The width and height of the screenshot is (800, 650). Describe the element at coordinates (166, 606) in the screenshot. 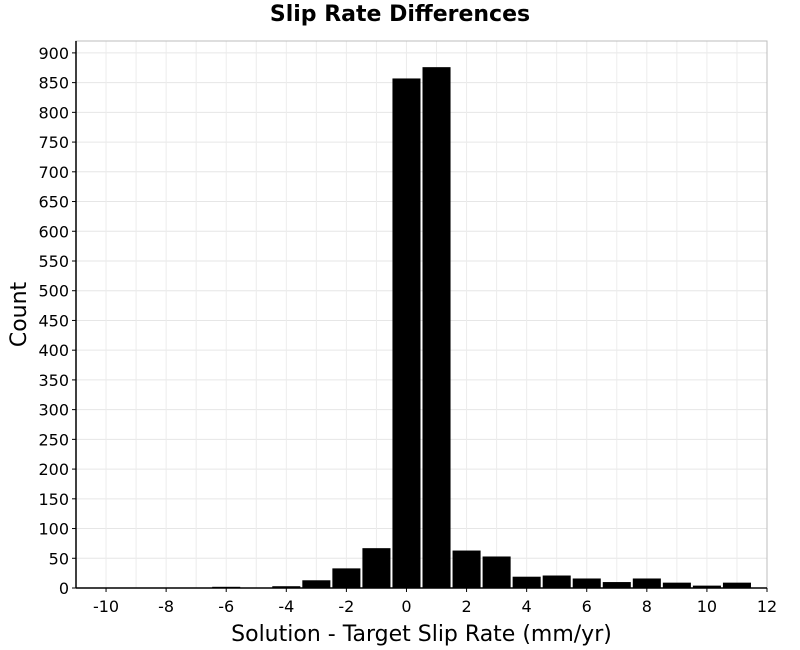

I see `x-tick-label: -8` at that location.